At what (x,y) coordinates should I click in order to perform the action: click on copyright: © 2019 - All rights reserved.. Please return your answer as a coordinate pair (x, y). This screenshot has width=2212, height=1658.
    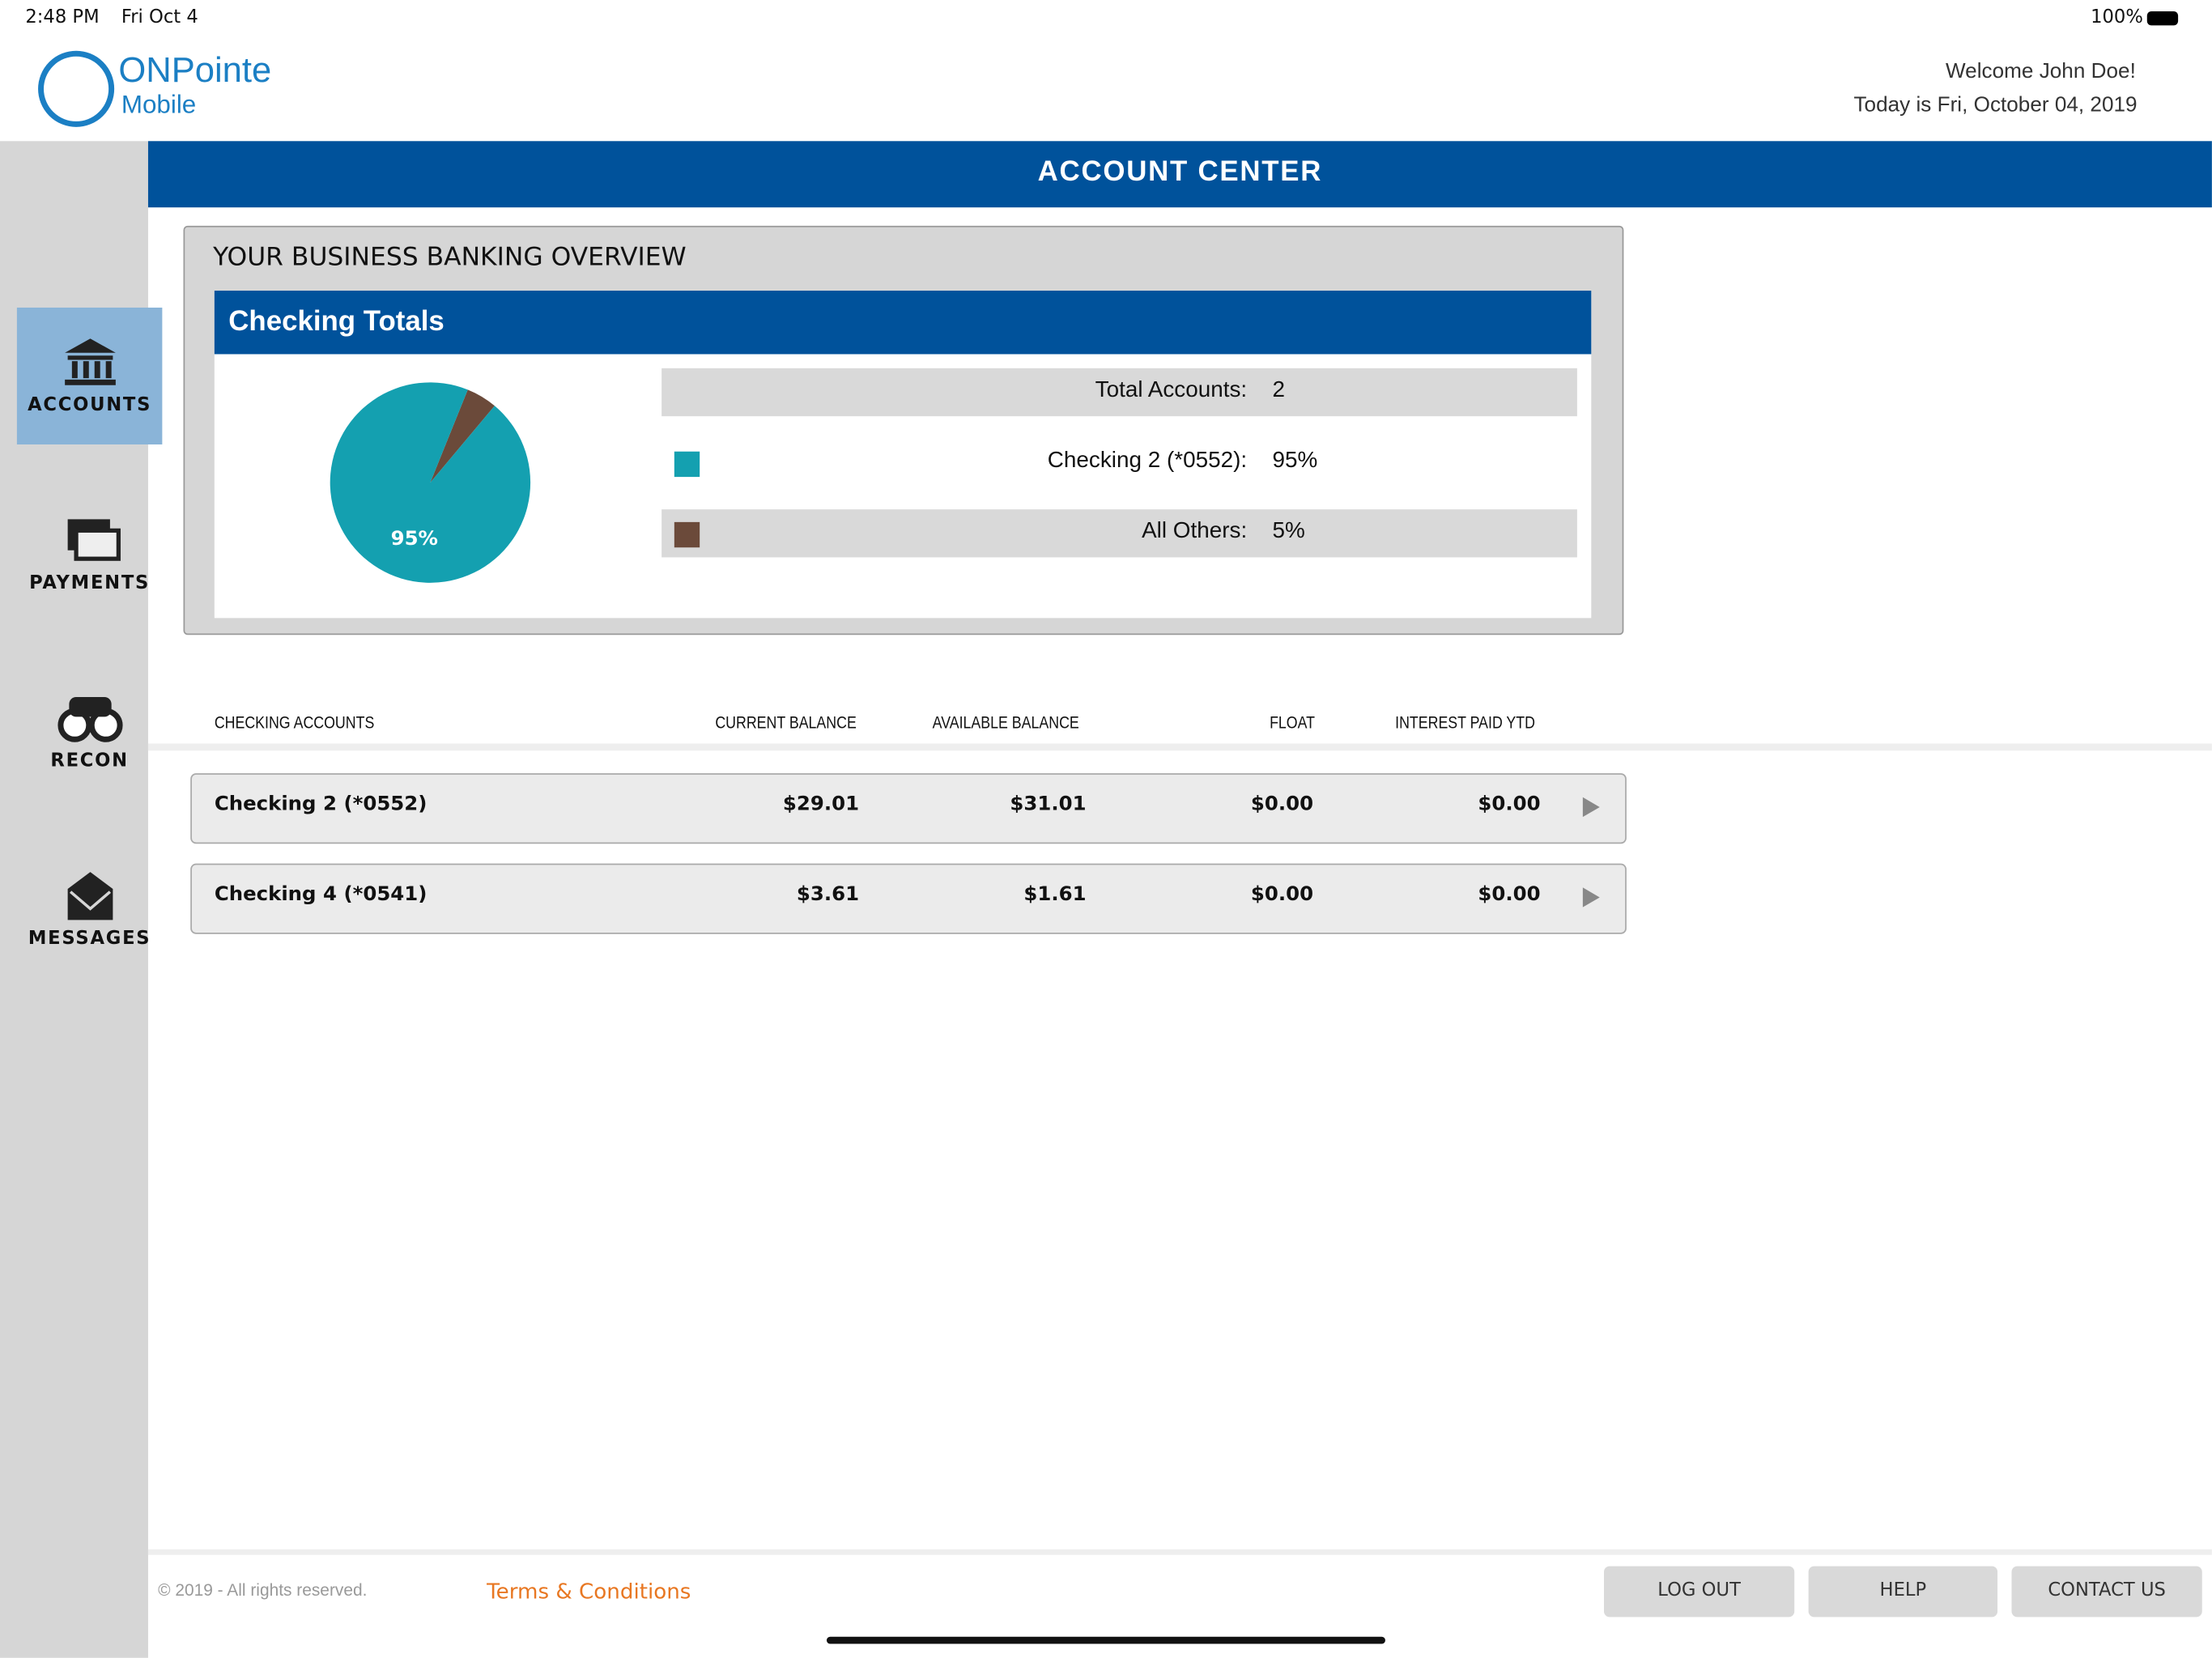
    Looking at the image, I should click on (263, 1590).